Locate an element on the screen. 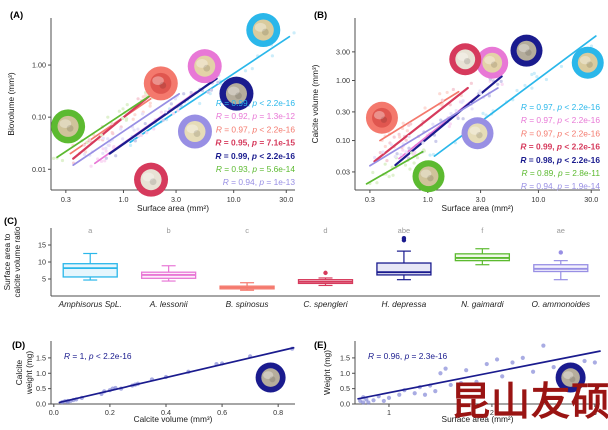  category-label-spengleri: C. spengleri is located at coordinates (325, 304).